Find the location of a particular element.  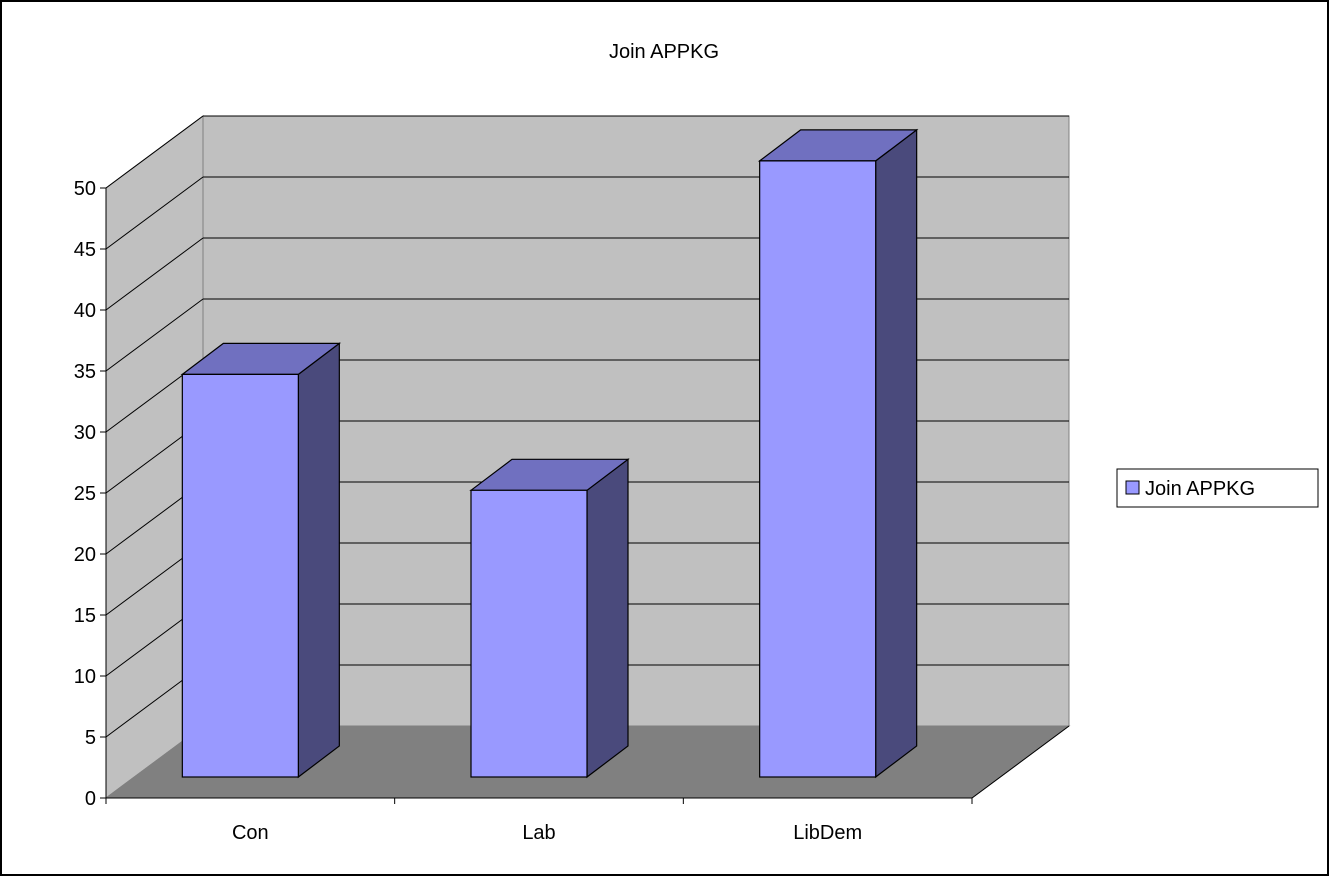

y-tick-label: 45 is located at coordinates (85, 250).